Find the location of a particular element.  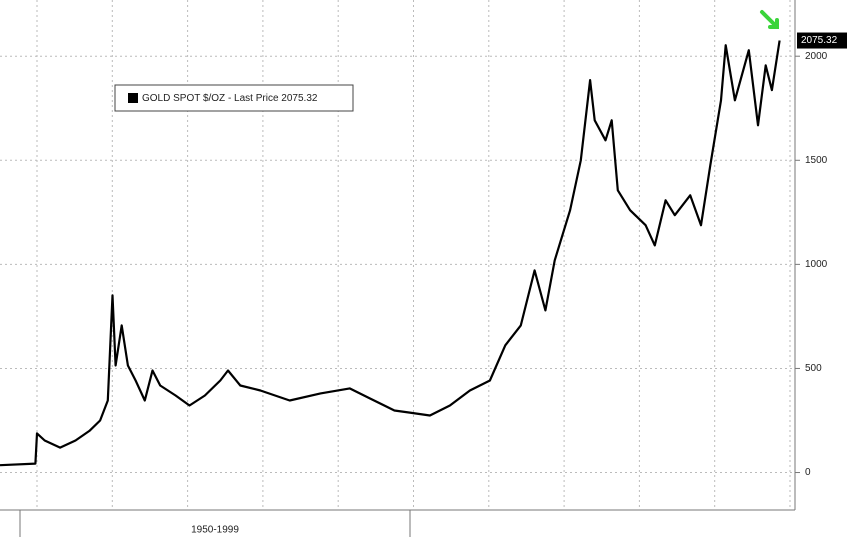

legend-swatch is located at coordinates (133, 98).